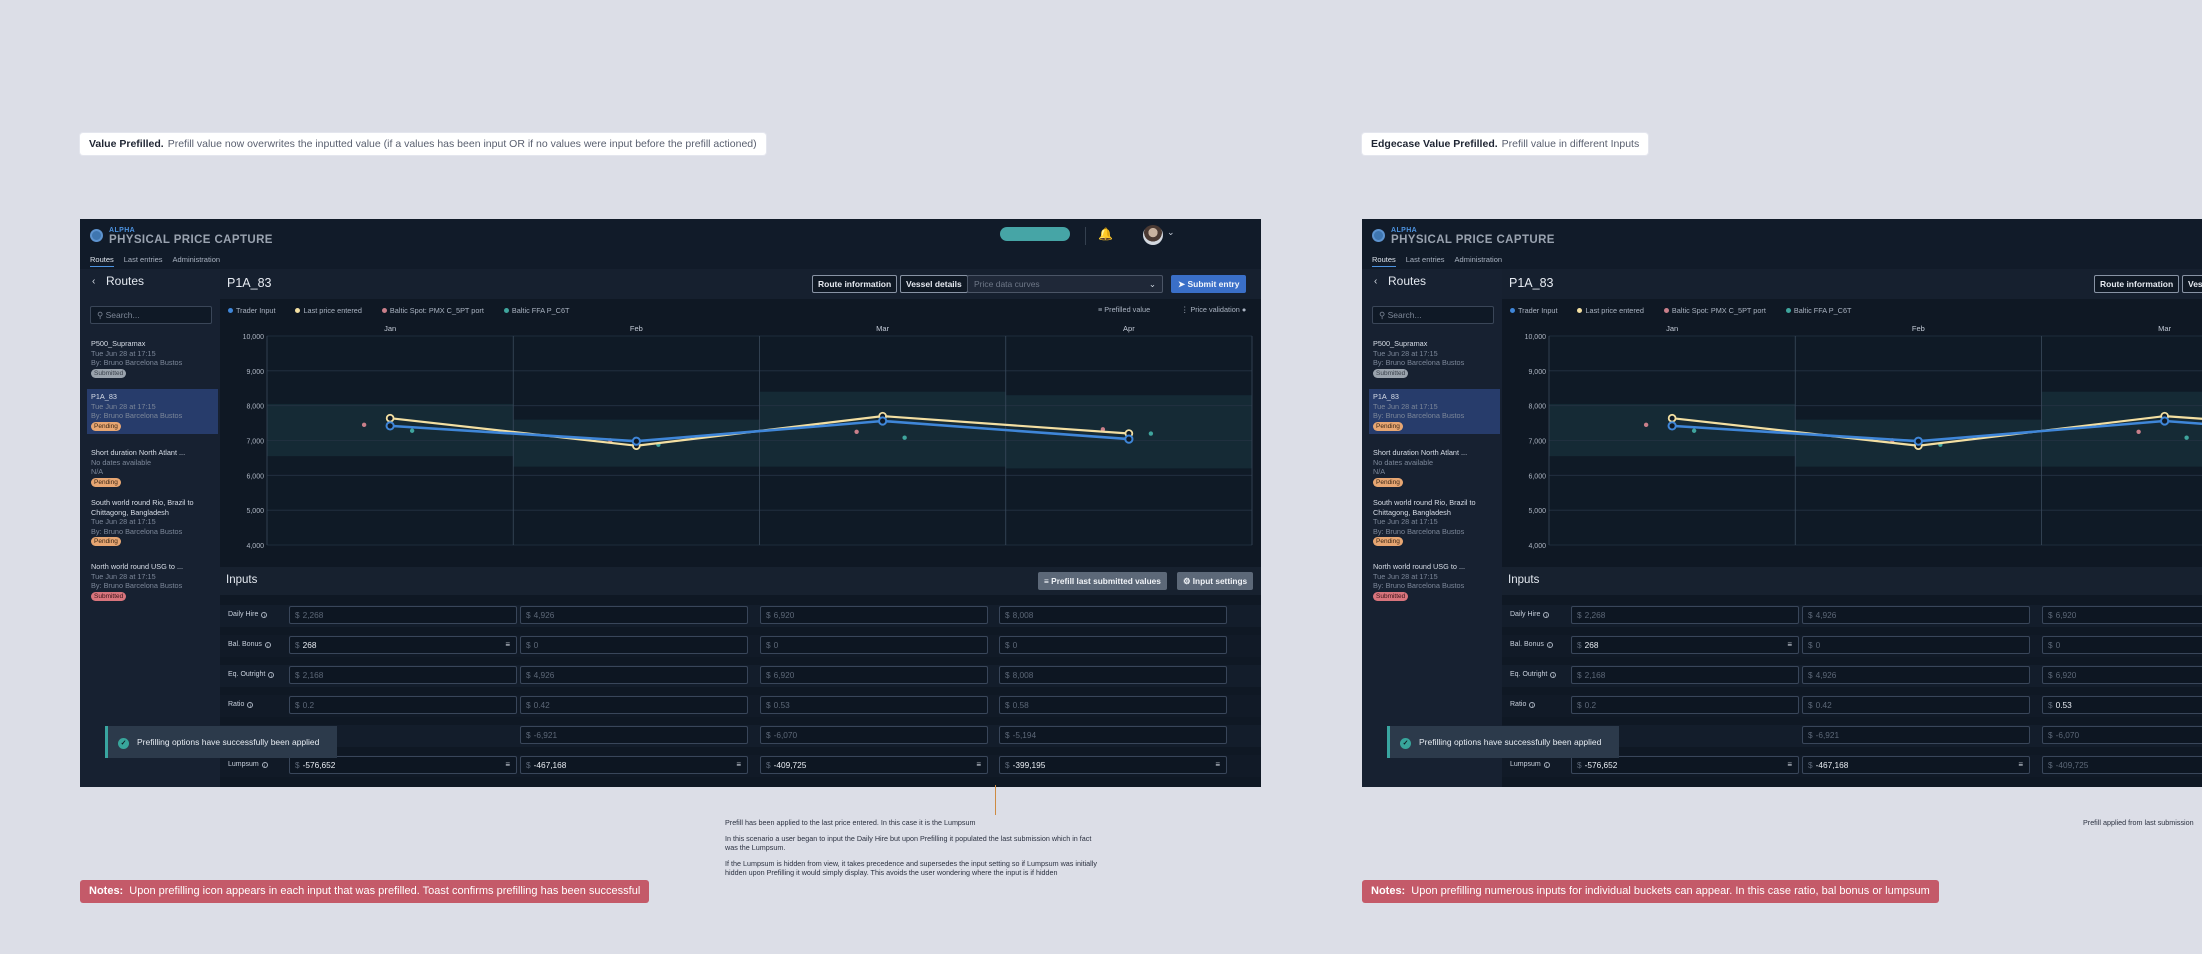 The image size is (2202, 954). What do you see at coordinates (1113, 735) in the screenshot?
I see `price-input: $ -5,194` at bounding box center [1113, 735].